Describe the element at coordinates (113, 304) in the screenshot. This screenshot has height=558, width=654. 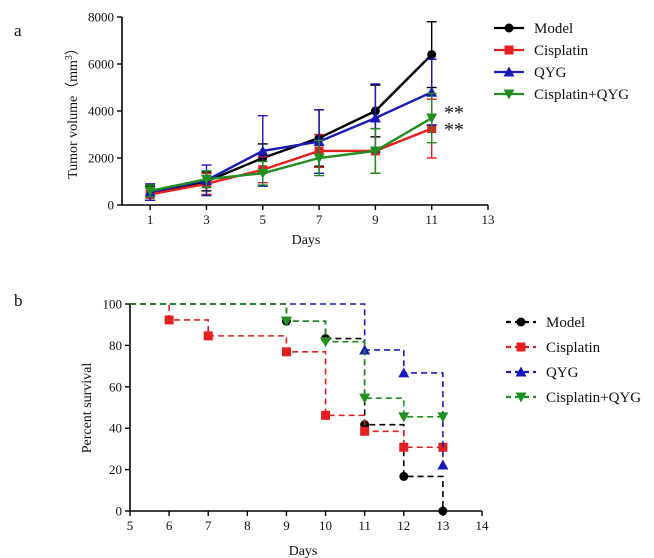
I see `y-tick-label: 100` at that location.